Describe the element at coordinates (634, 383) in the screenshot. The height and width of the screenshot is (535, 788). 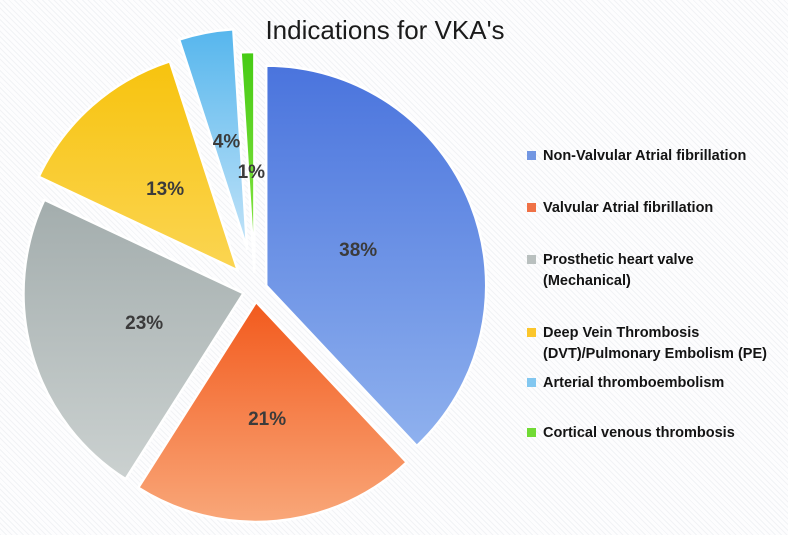
I see `legend-label: Arterial thromboembolism` at that location.